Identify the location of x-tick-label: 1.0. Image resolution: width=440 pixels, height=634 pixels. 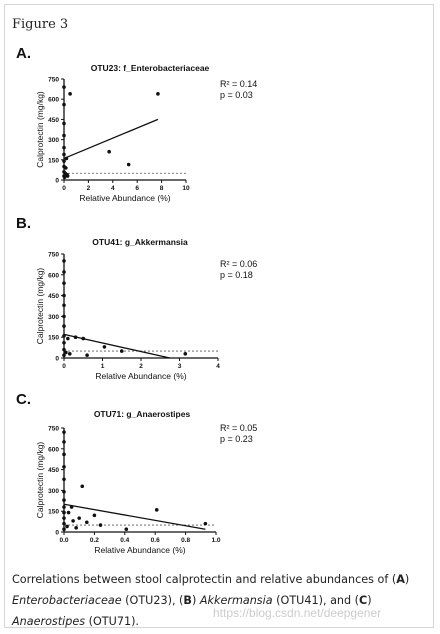
(215, 540).